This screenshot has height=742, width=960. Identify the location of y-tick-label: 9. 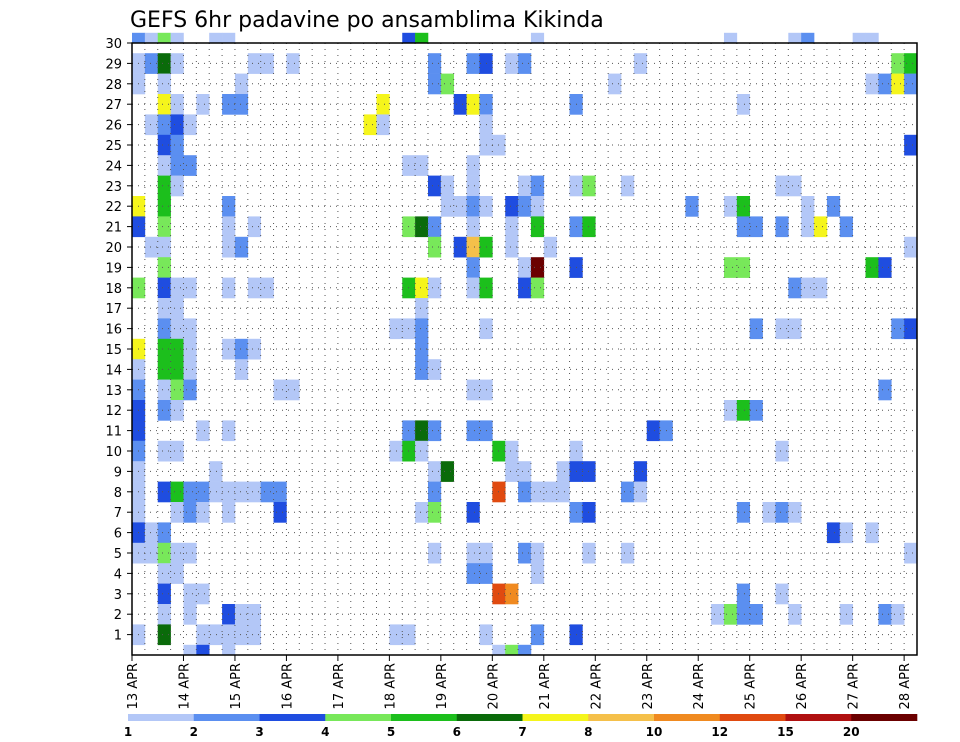
(118, 472).